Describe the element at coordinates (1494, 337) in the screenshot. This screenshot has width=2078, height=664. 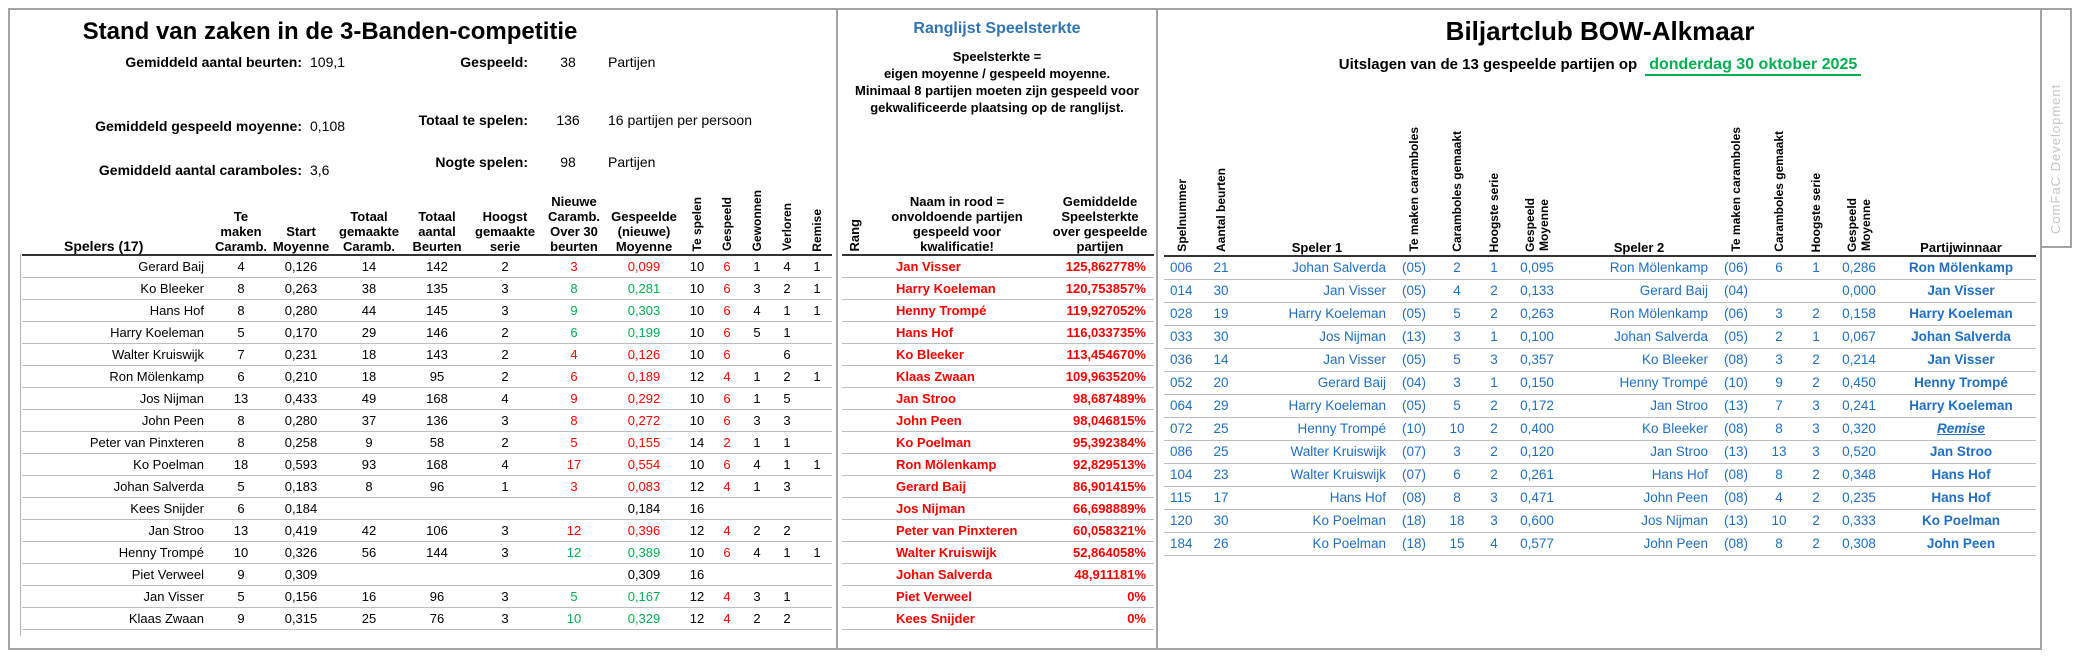
I see `speler1-hoogste-serie: 1` at that location.